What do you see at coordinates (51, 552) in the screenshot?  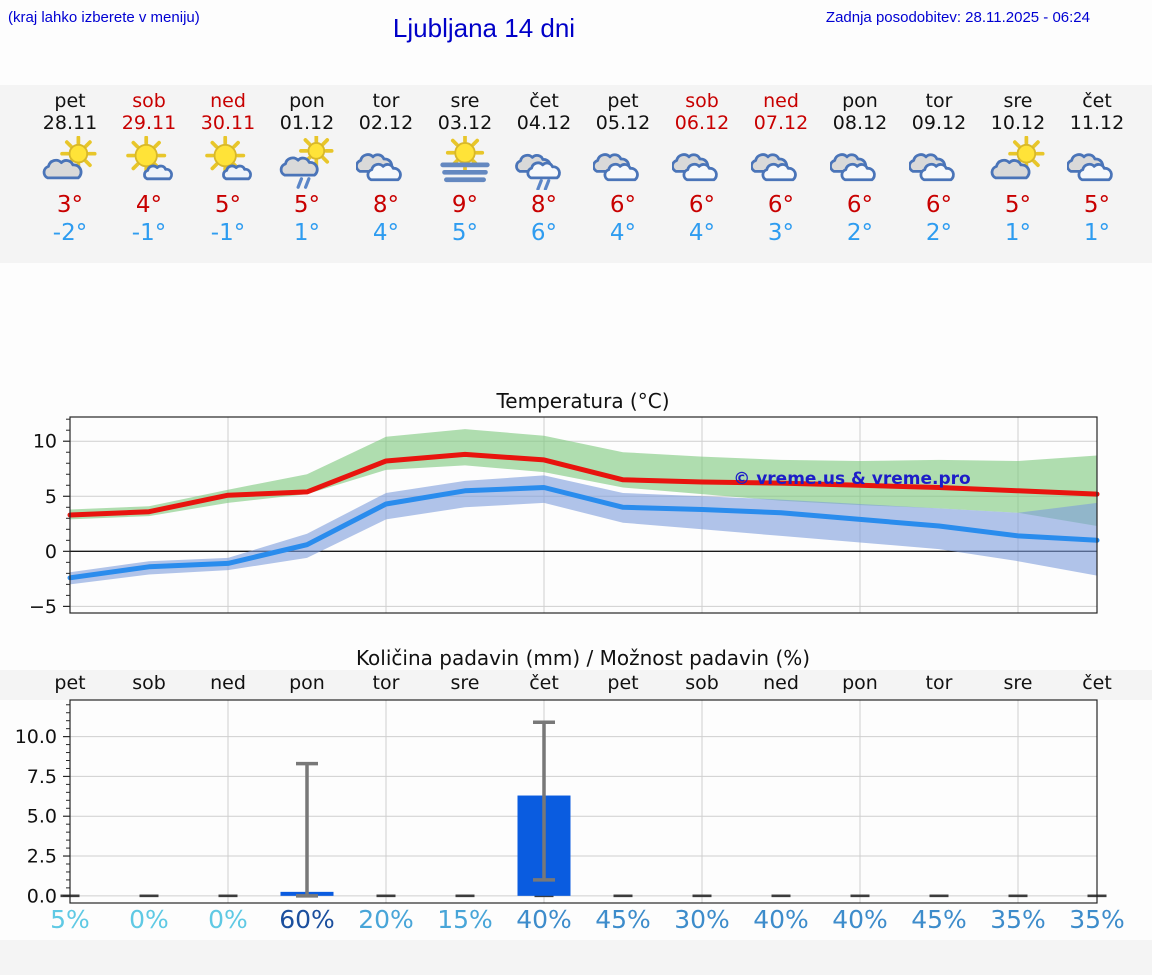 I see `svg-text: 0` at bounding box center [51, 552].